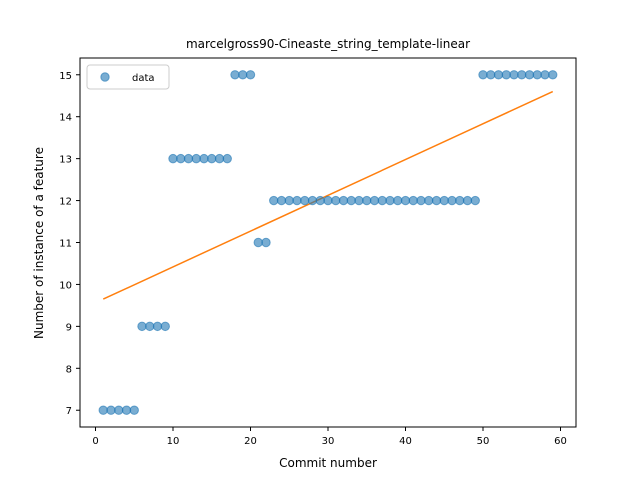 The width and height of the screenshot is (640, 480). What do you see at coordinates (143, 78) in the screenshot?
I see `legend-label: data` at bounding box center [143, 78].